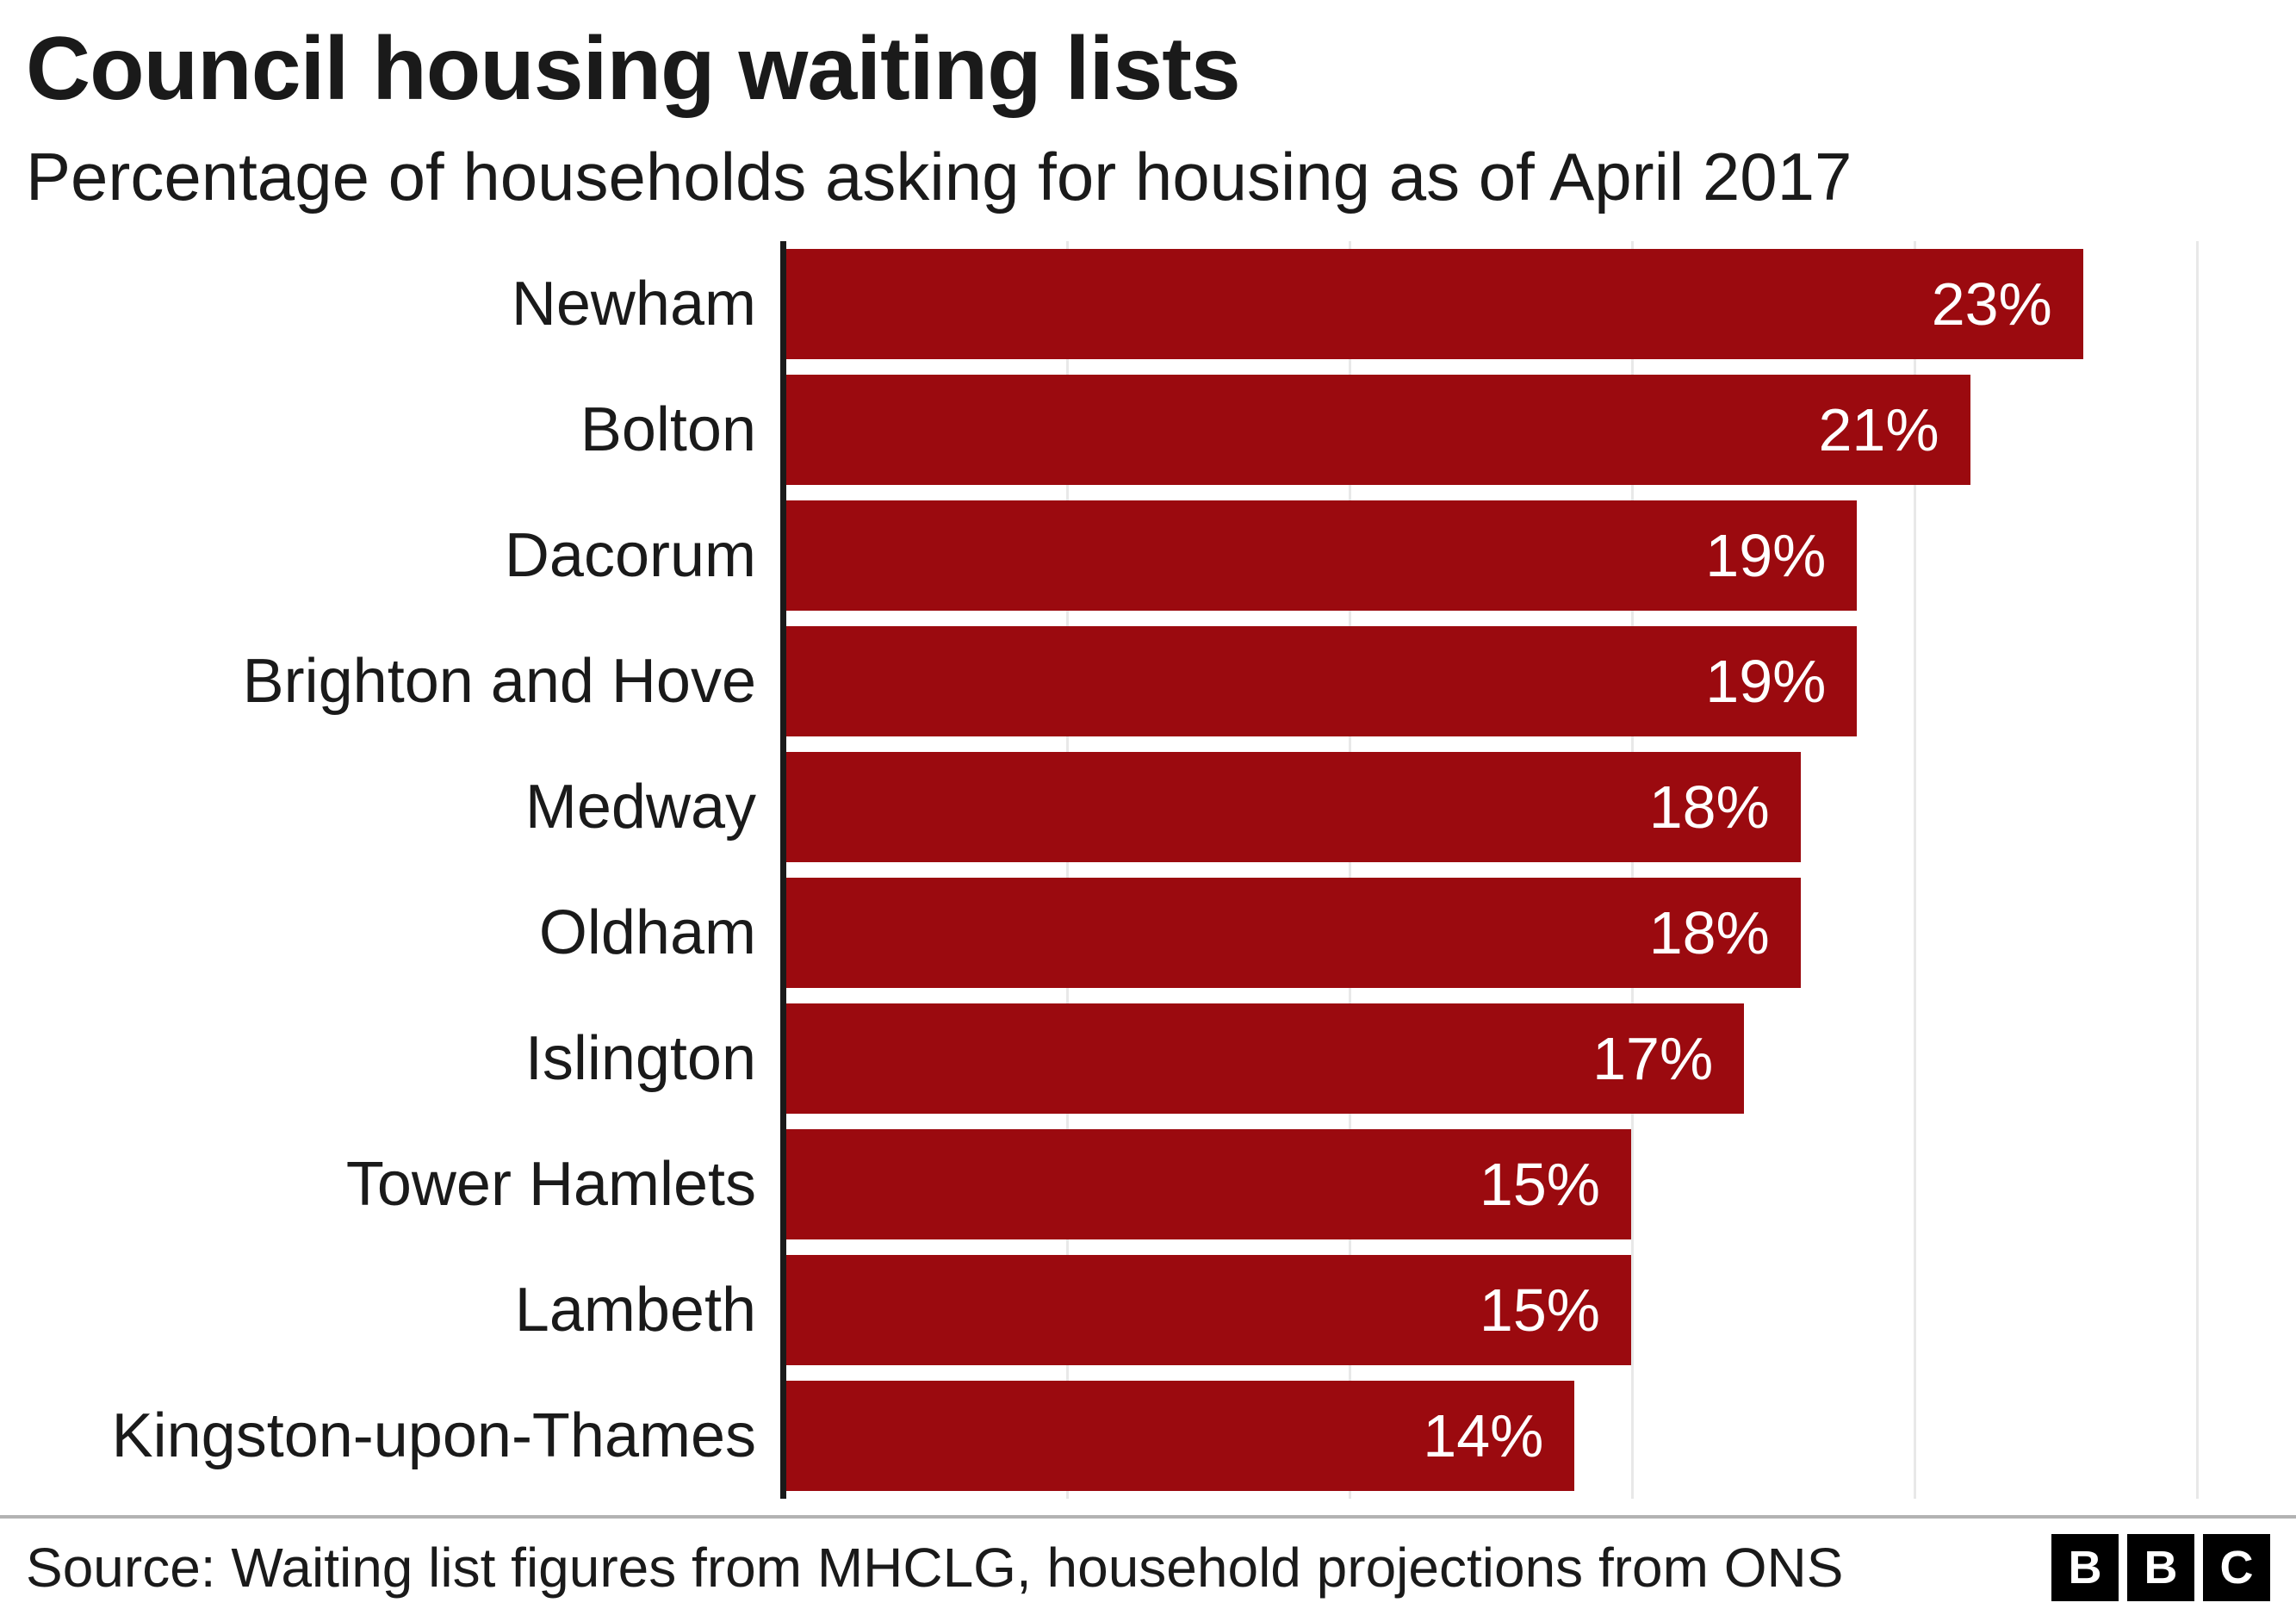 The height and width of the screenshot is (1615, 2296). I want to click on chart-row: Bolton 21%, so click(1161, 430).